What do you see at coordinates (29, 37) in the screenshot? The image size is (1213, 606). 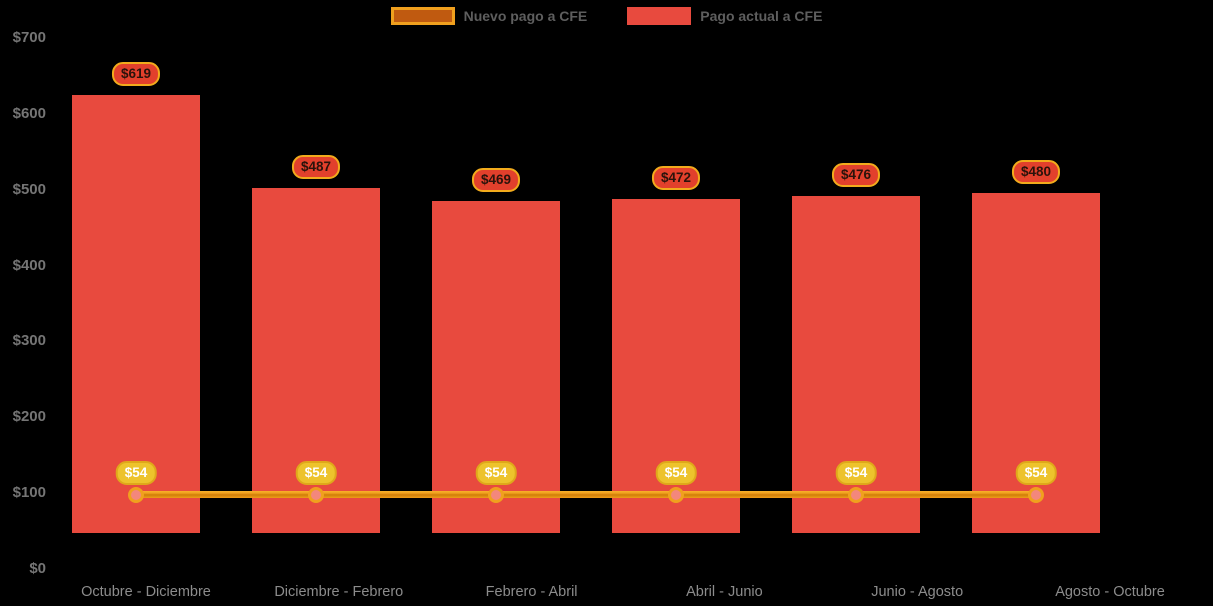 I see `y-axis-label: $700` at bounding box center [29, 37].